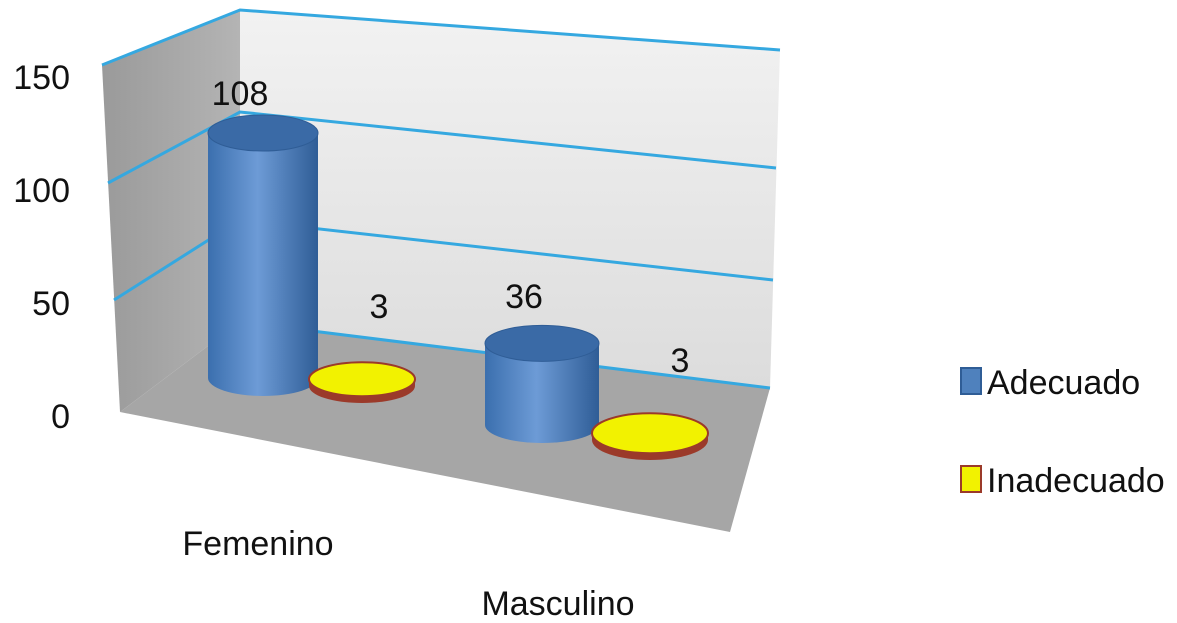 The height and width of the screenshot is (623, 1177). Describe the element at coordinates (408, 574) in the screenshot. I see `x-axis: Femenino Masculino` at that location.